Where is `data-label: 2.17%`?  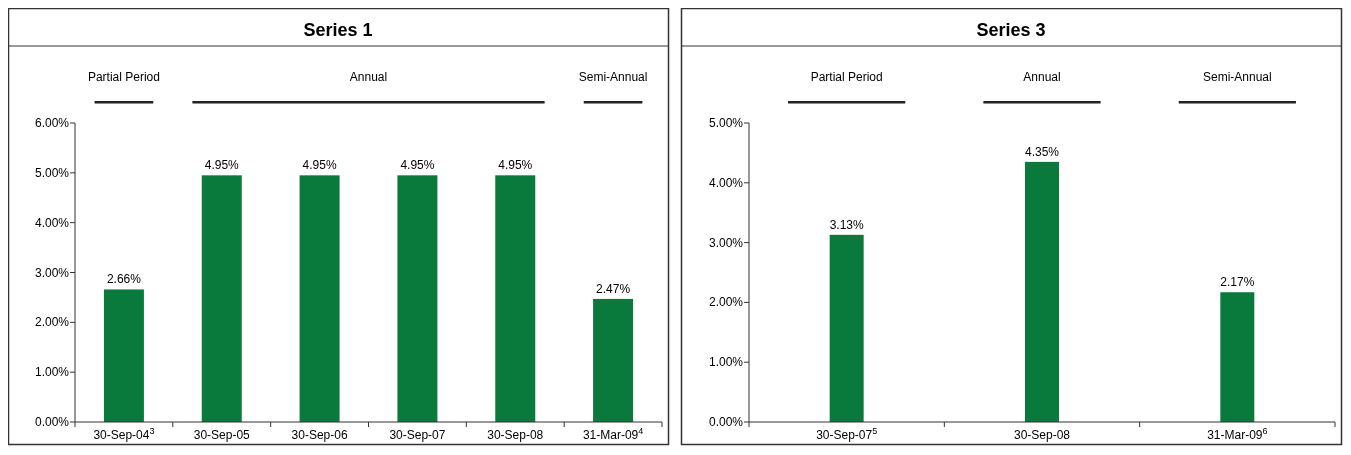
data-label: 2.17% is located at coordinates (1237, 282).